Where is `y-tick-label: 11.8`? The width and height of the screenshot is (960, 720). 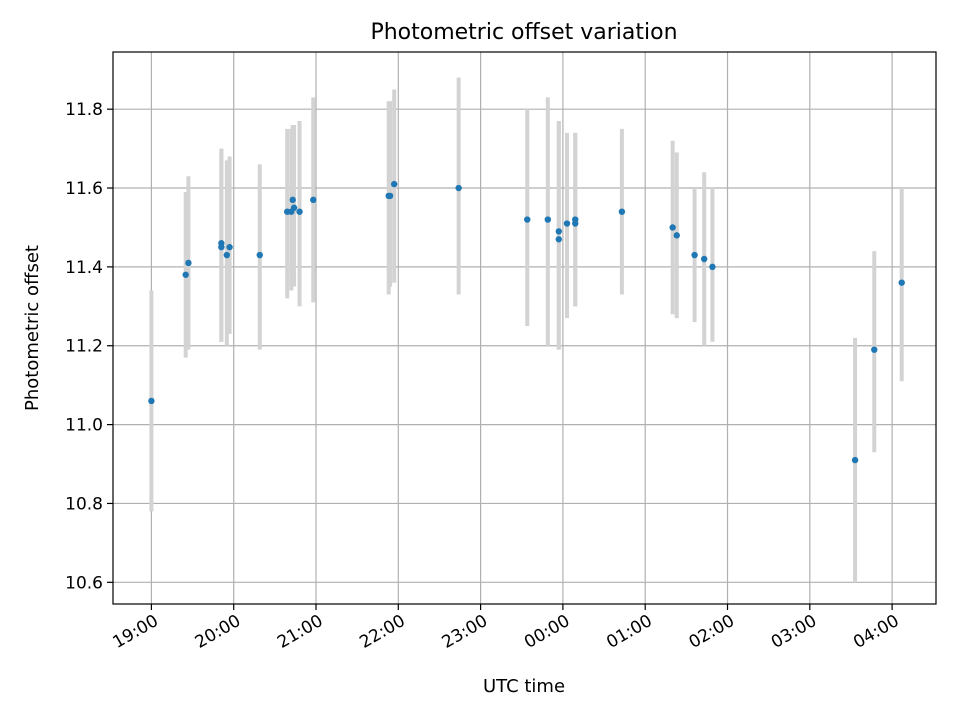 y-tick-label: 11.8 is located at coordinates (84, 110).